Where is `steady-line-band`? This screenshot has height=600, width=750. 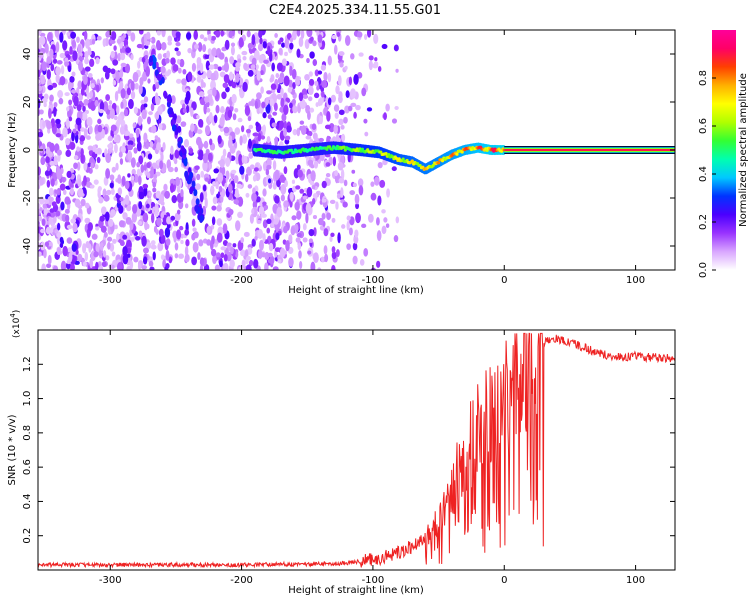
steady-line-band is located at coordinates (589, 150).